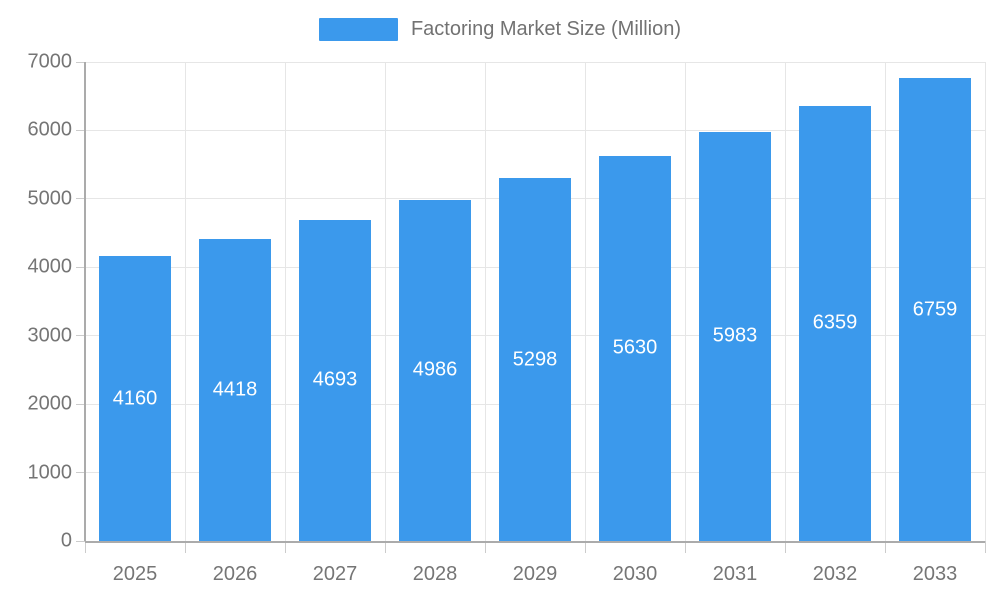 The image size is (1000, 600). I want to click on legend-label: Factoring Market Size (Million), so click(546, 29).